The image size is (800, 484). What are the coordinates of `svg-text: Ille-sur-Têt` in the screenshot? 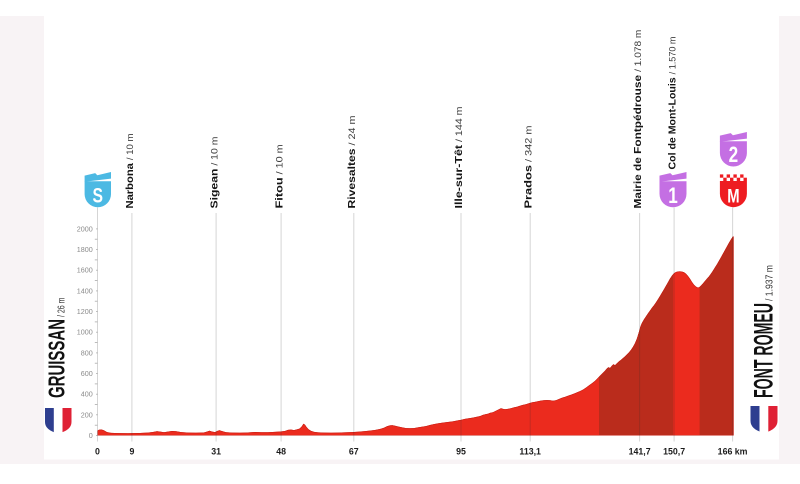 It's located at (459, 176).